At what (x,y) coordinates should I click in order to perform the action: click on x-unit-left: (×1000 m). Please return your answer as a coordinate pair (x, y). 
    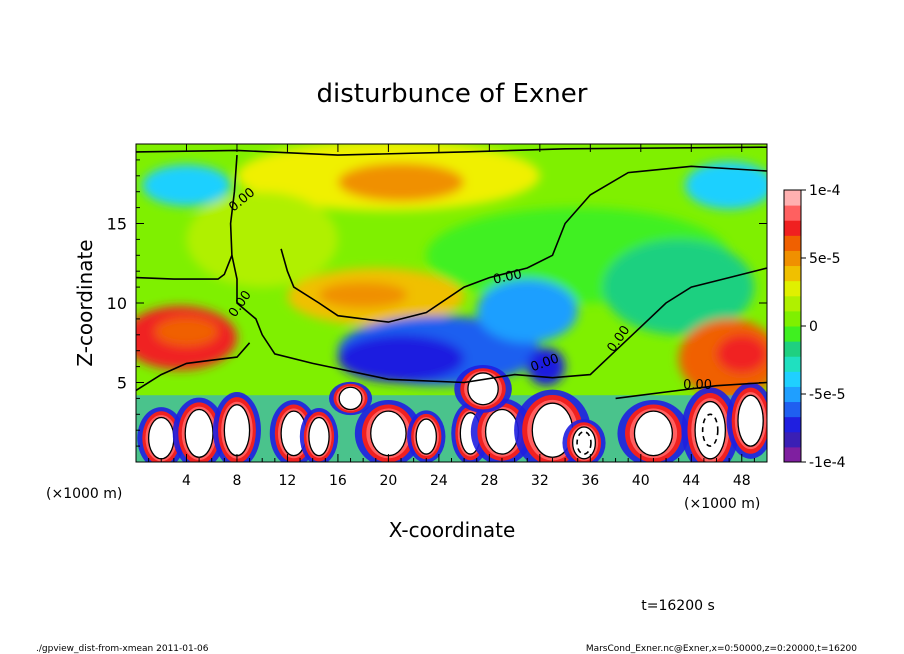
    Looking at the image, I should click on (84, 494).